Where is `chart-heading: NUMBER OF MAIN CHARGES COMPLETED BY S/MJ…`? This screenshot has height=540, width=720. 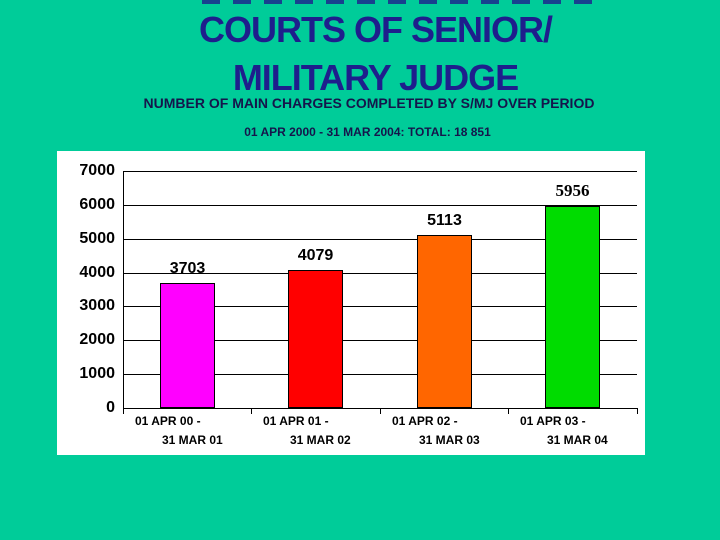 chart-heading: NUMBER OF MAIN CHARGES COMPLETED BY S/MJ… is located at coordinates (369, 103).